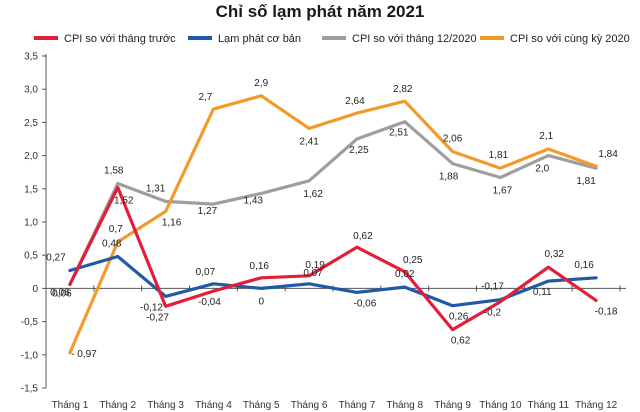  I want to click on data-label: 0,19, so click(315, 265).